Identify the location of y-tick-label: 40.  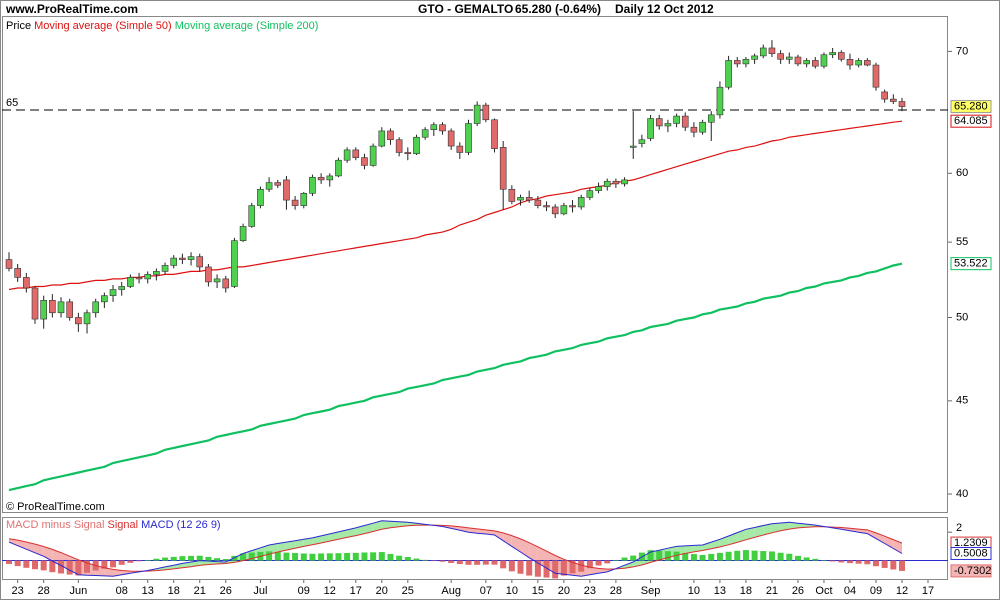
(962, 494).